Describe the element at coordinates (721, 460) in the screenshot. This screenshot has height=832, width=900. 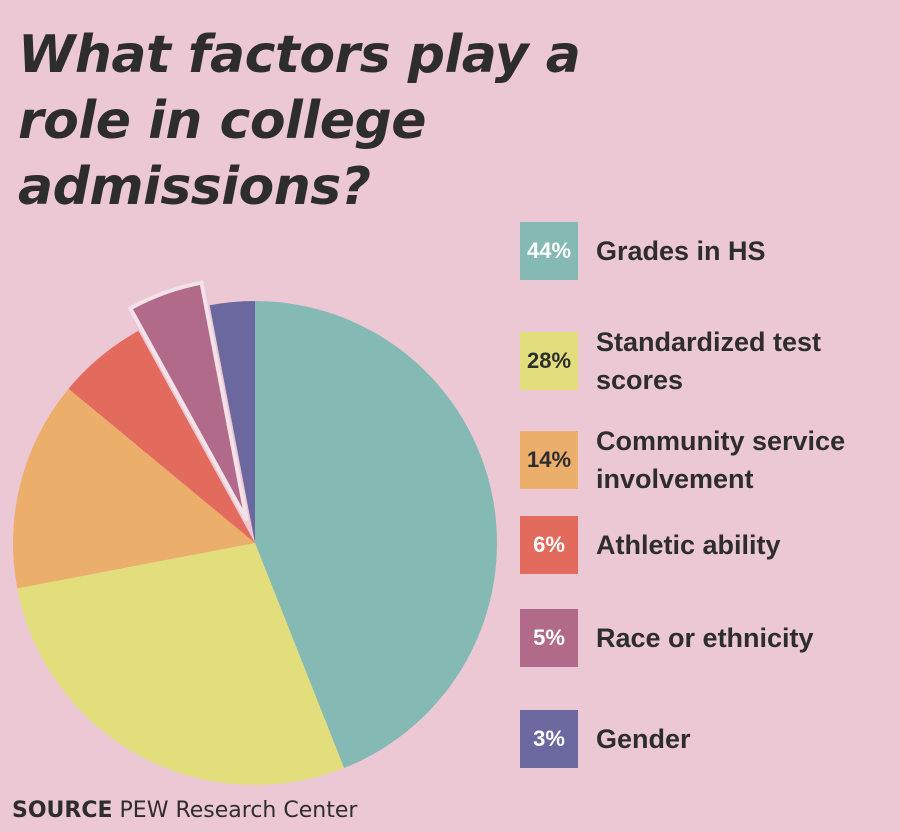
I see `legend-label-community-service: Community service involvement` at that location.